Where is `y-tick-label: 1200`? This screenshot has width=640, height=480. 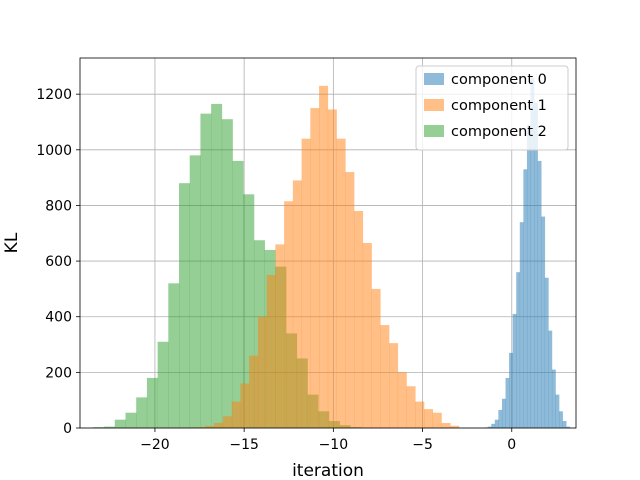
y-tick-label: 1200 is located at coordinates (54, 95).